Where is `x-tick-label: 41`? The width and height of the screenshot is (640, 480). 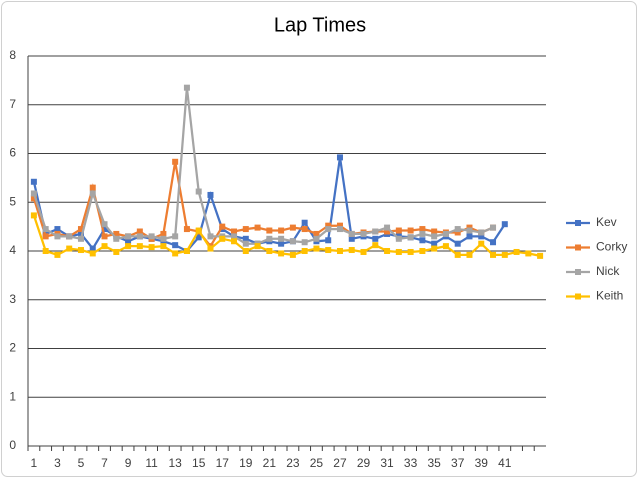 x-tick-label: 41 is located at coordinates (505, 463).